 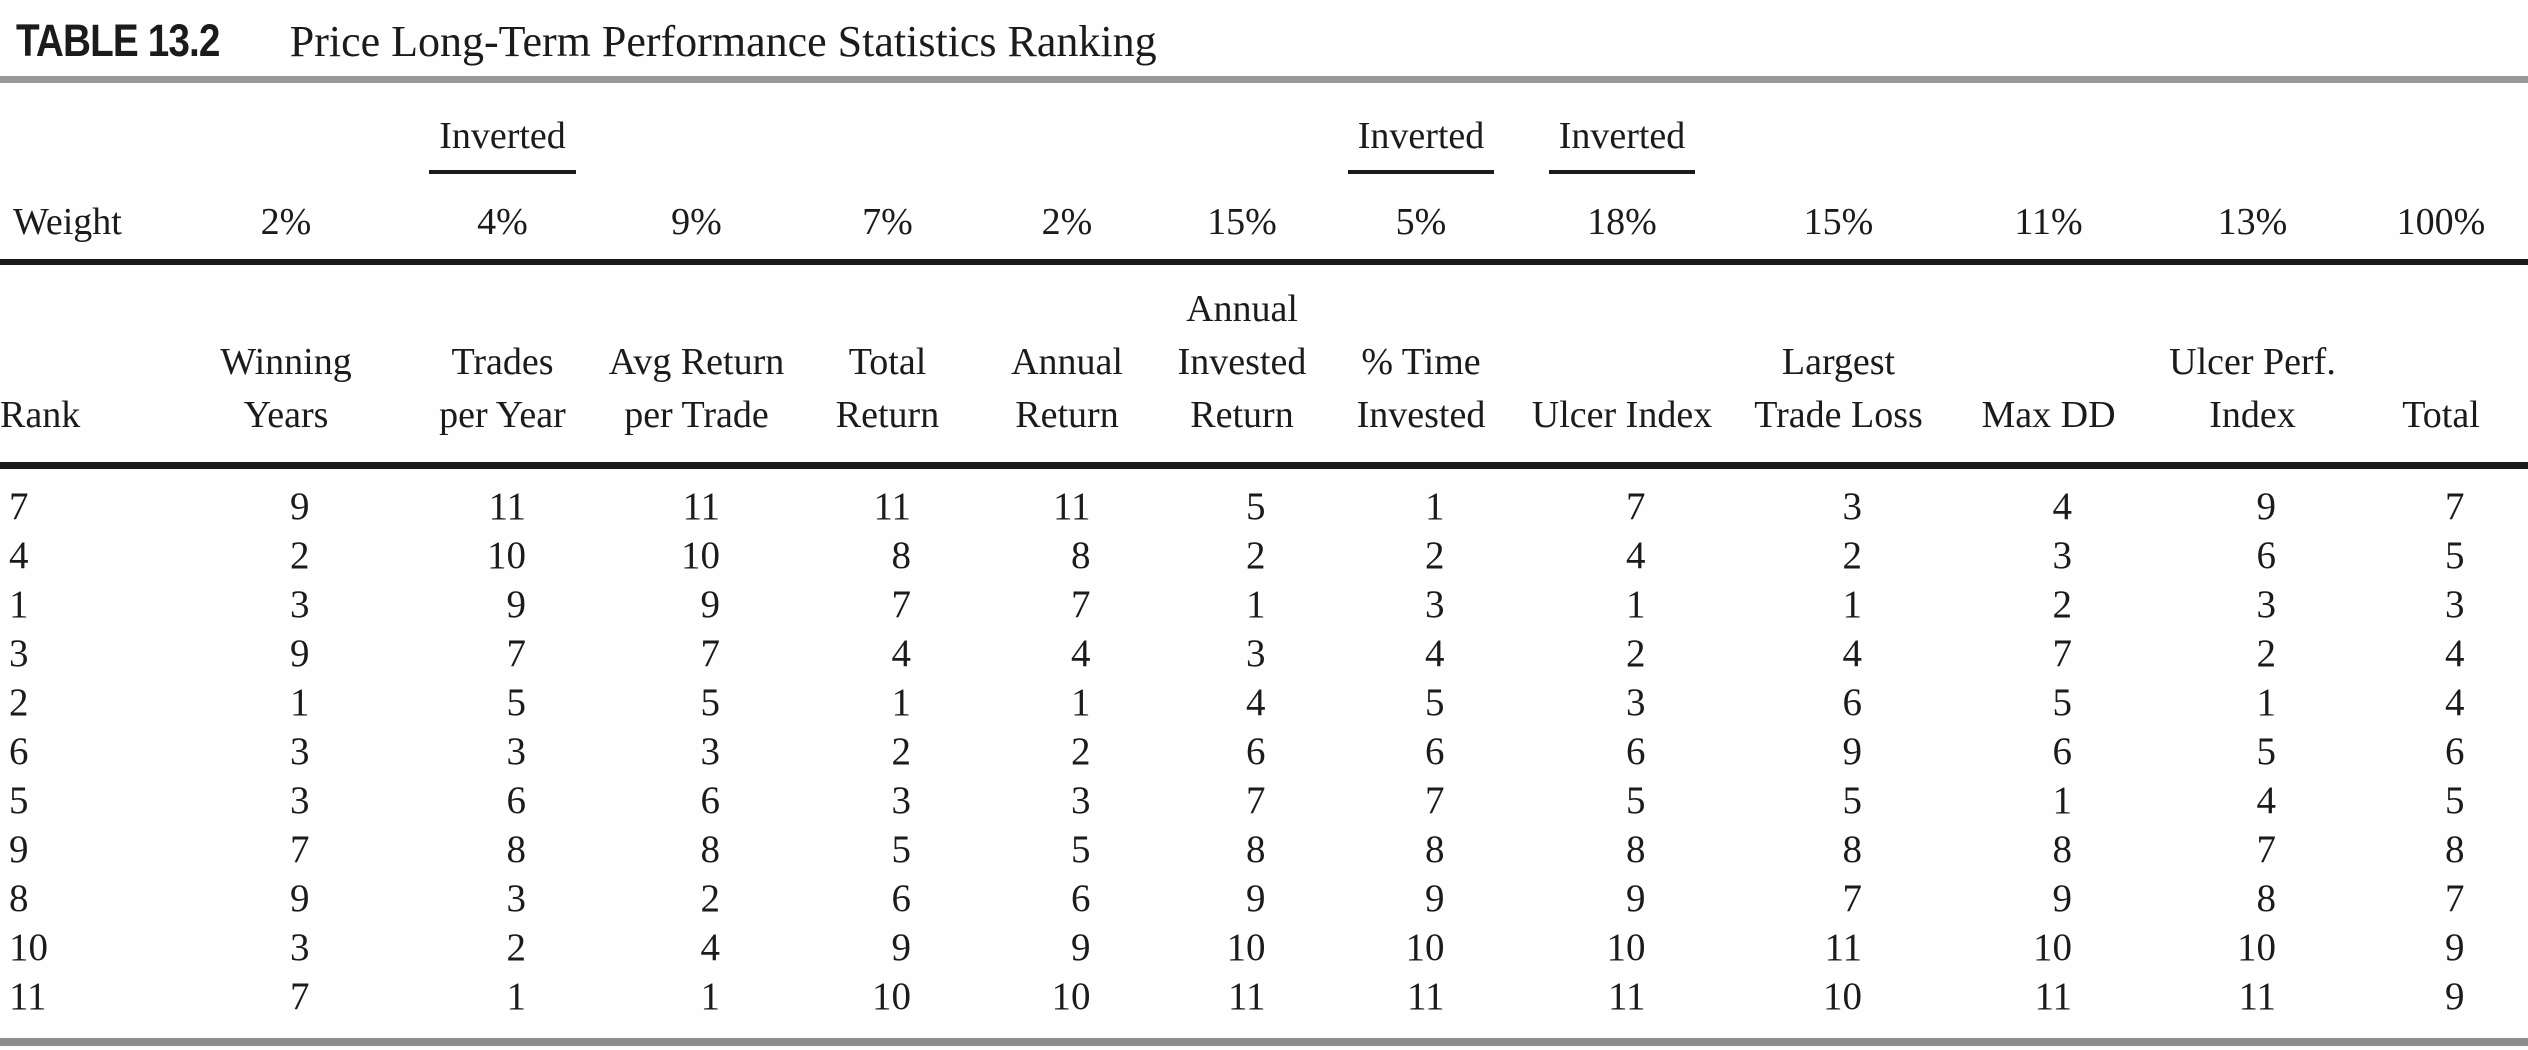 I want to click on weight-cell: 9%, so click(x=696, y=219).